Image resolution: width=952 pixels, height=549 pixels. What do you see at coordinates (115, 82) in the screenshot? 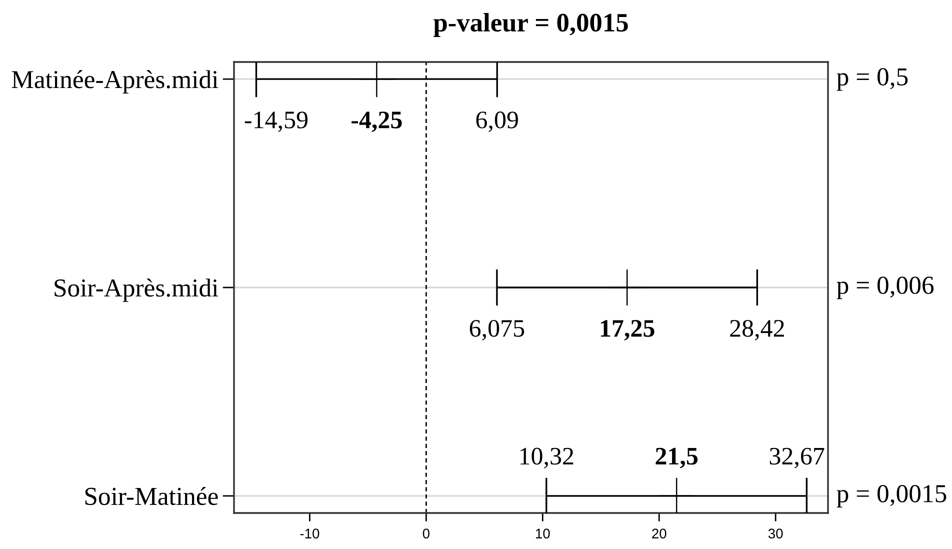
I see `y-tick-label: Matinée-Après.midi` at bounding box center [115, 82].